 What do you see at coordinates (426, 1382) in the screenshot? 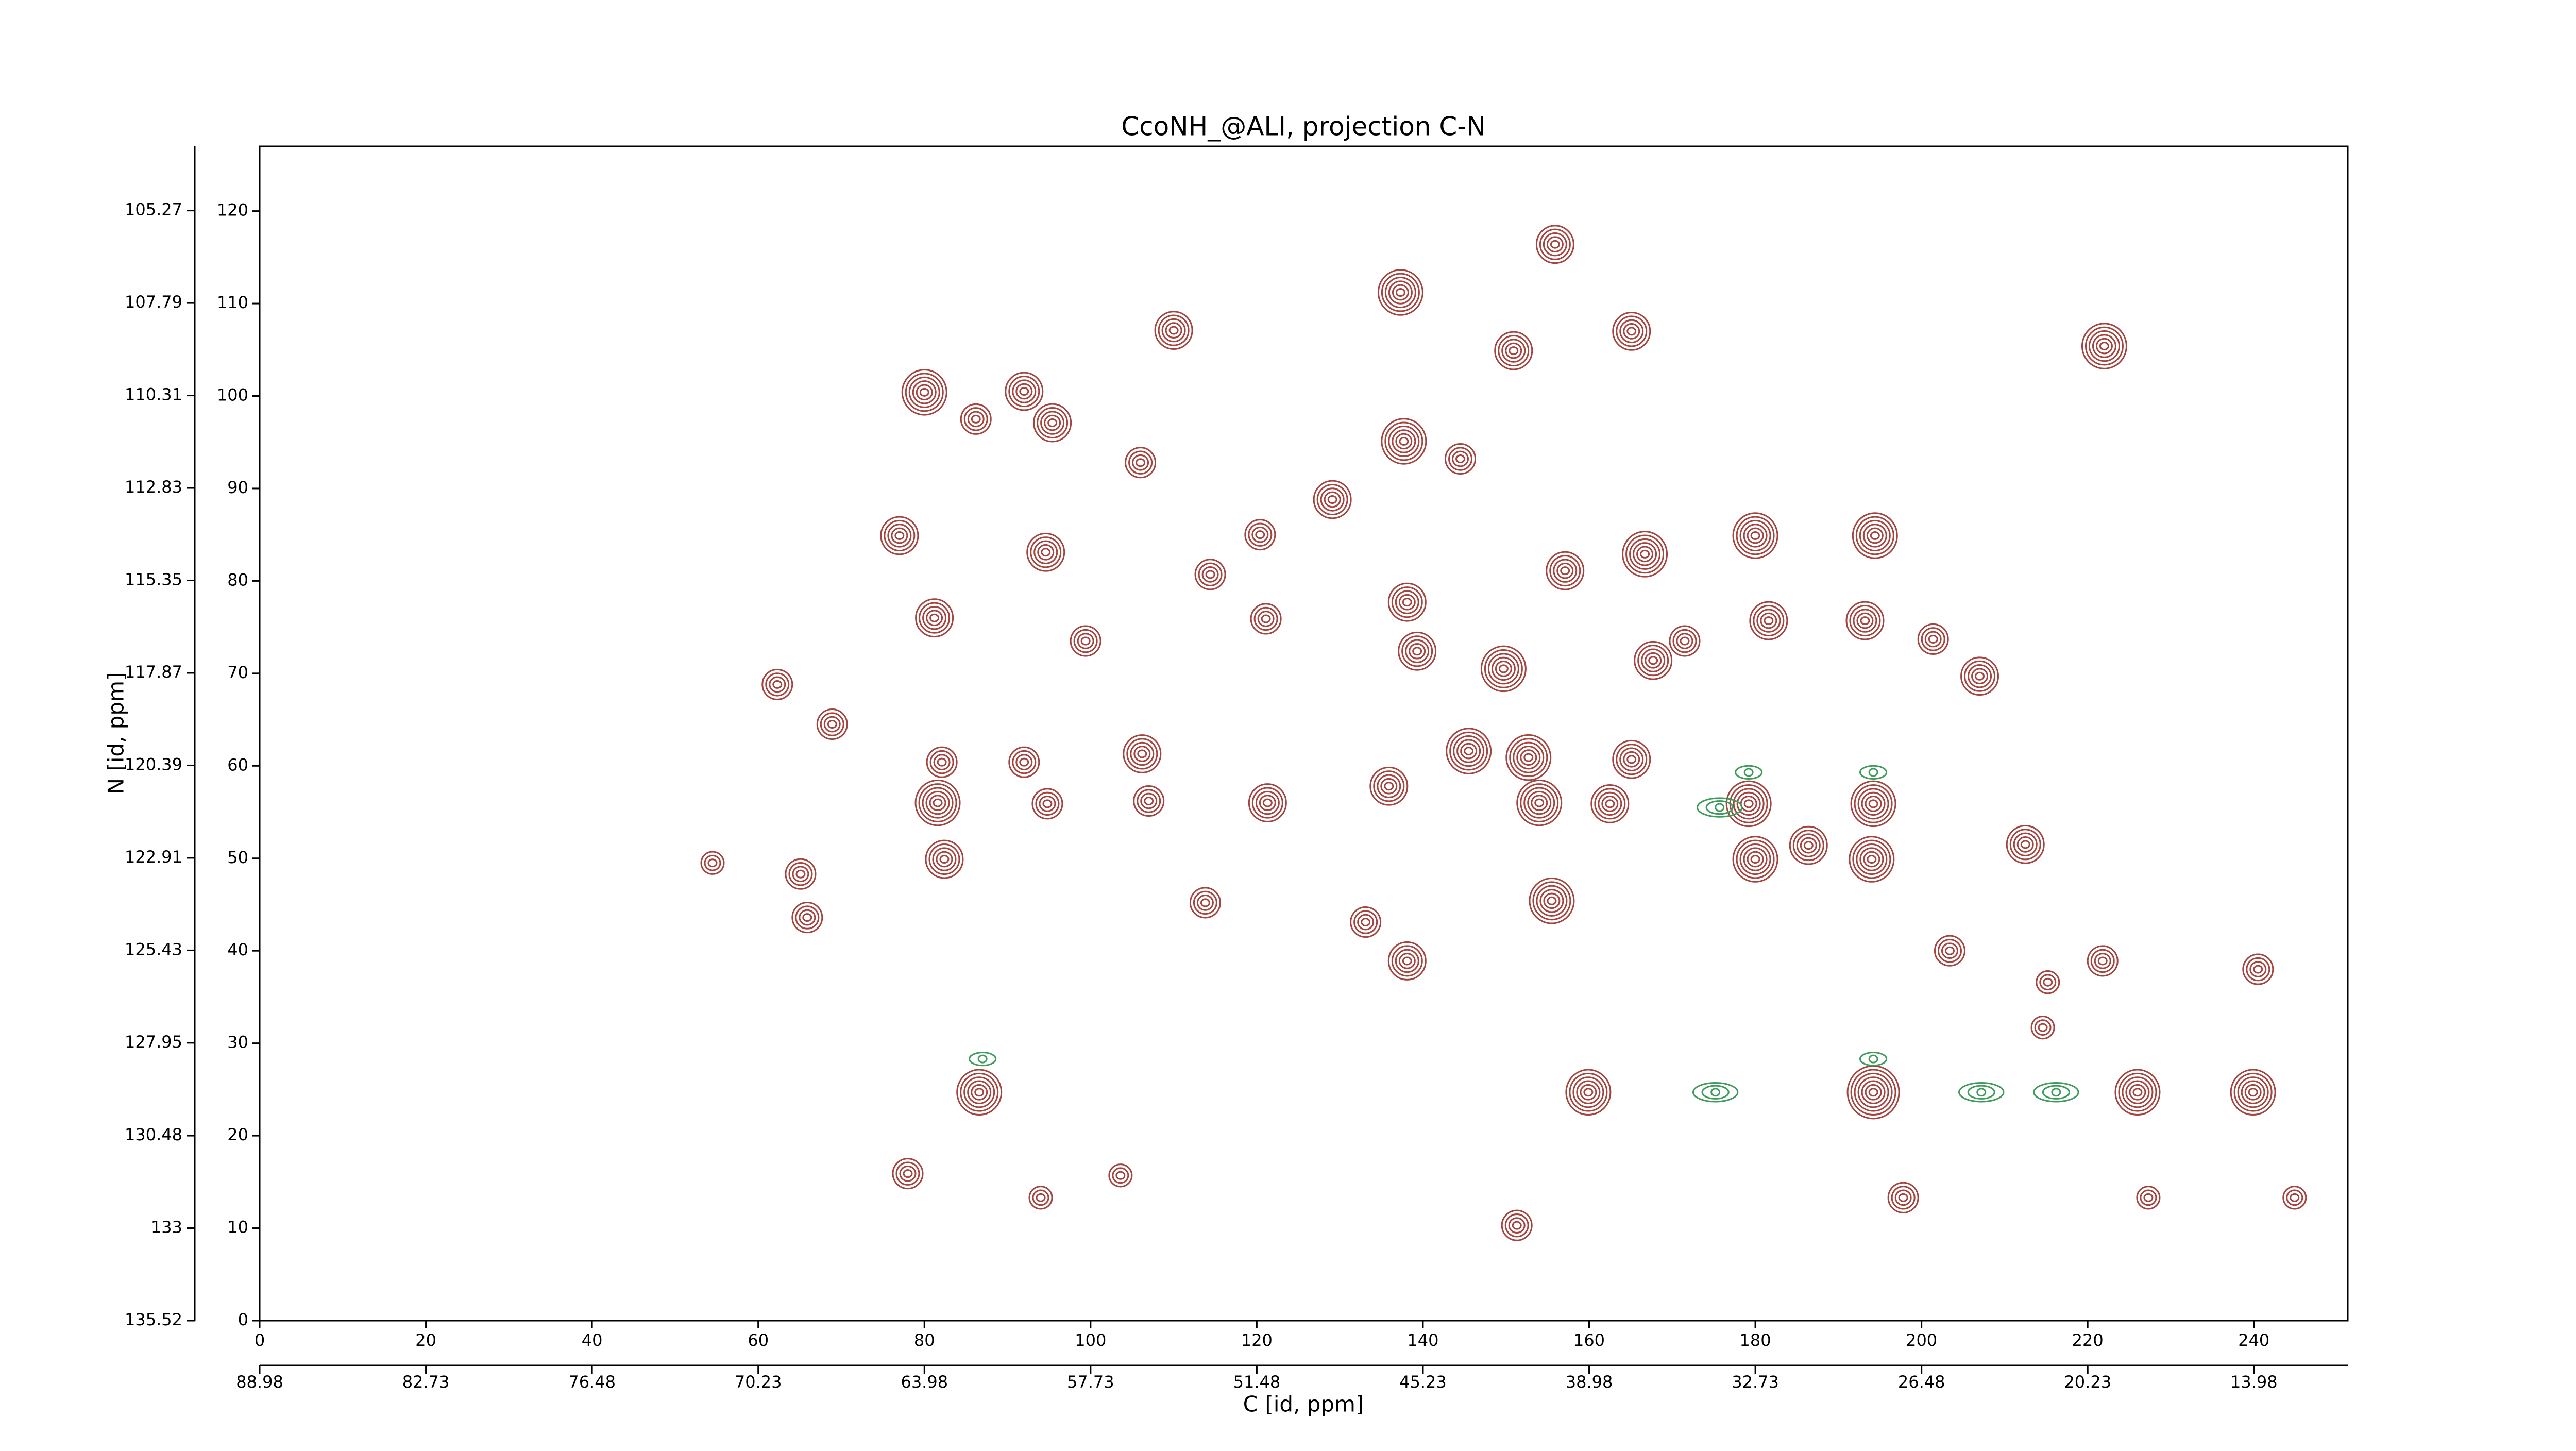
I see `x2-tick-label: 82.73` at bounding box center [426, 1382].